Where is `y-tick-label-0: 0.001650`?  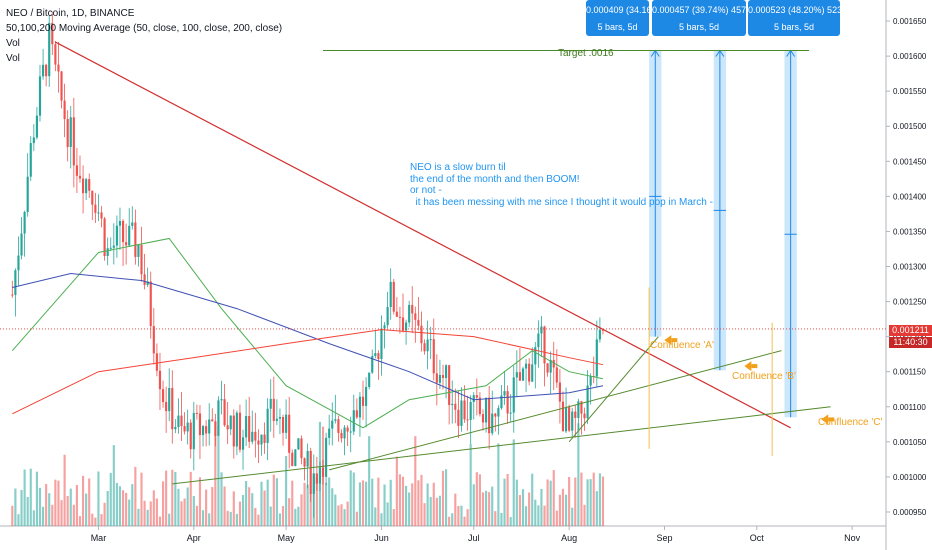 y-tick-label-0: 0.001650 is located at coordinates (910, 21).